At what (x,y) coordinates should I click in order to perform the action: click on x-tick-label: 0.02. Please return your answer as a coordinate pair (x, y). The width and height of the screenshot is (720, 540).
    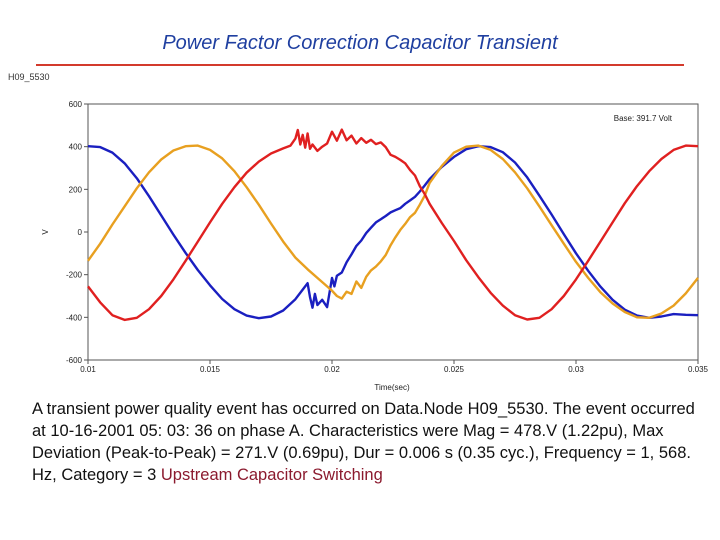
    Looking at the image, I should click on (332, 369).